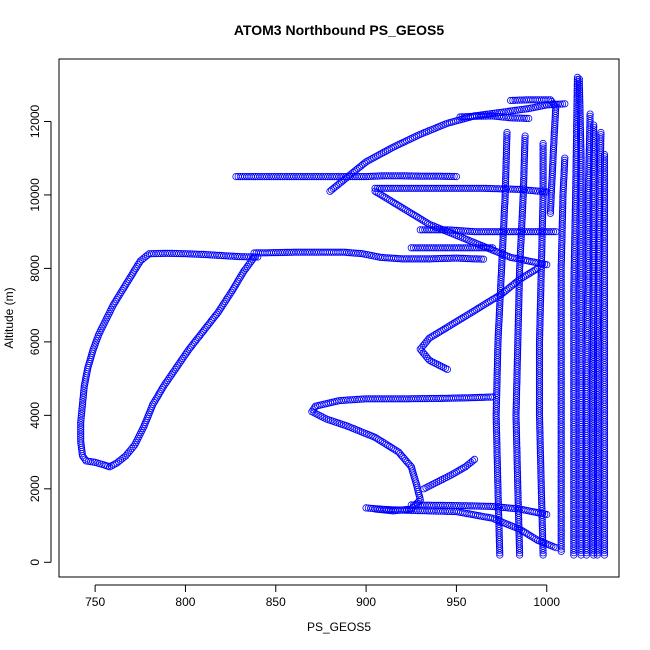  Describe the element at coordinates (185, 602) in the screenshot. I see `x-tick-label: 800` at that location.